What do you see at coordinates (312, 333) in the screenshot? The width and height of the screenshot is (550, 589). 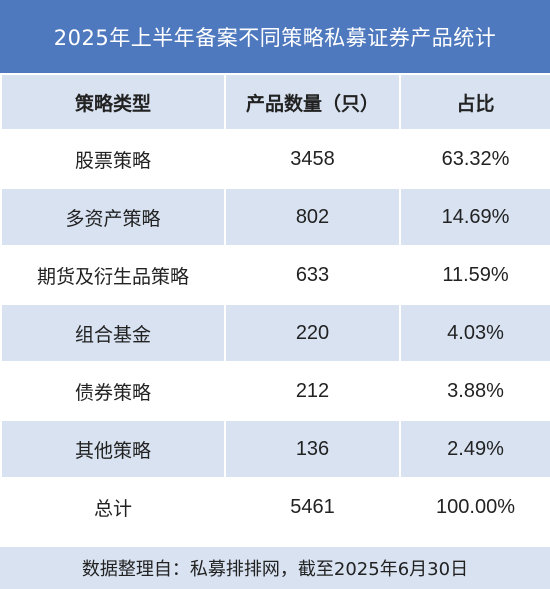 I see `count-cell: 220` at bounding box center [312, 333].